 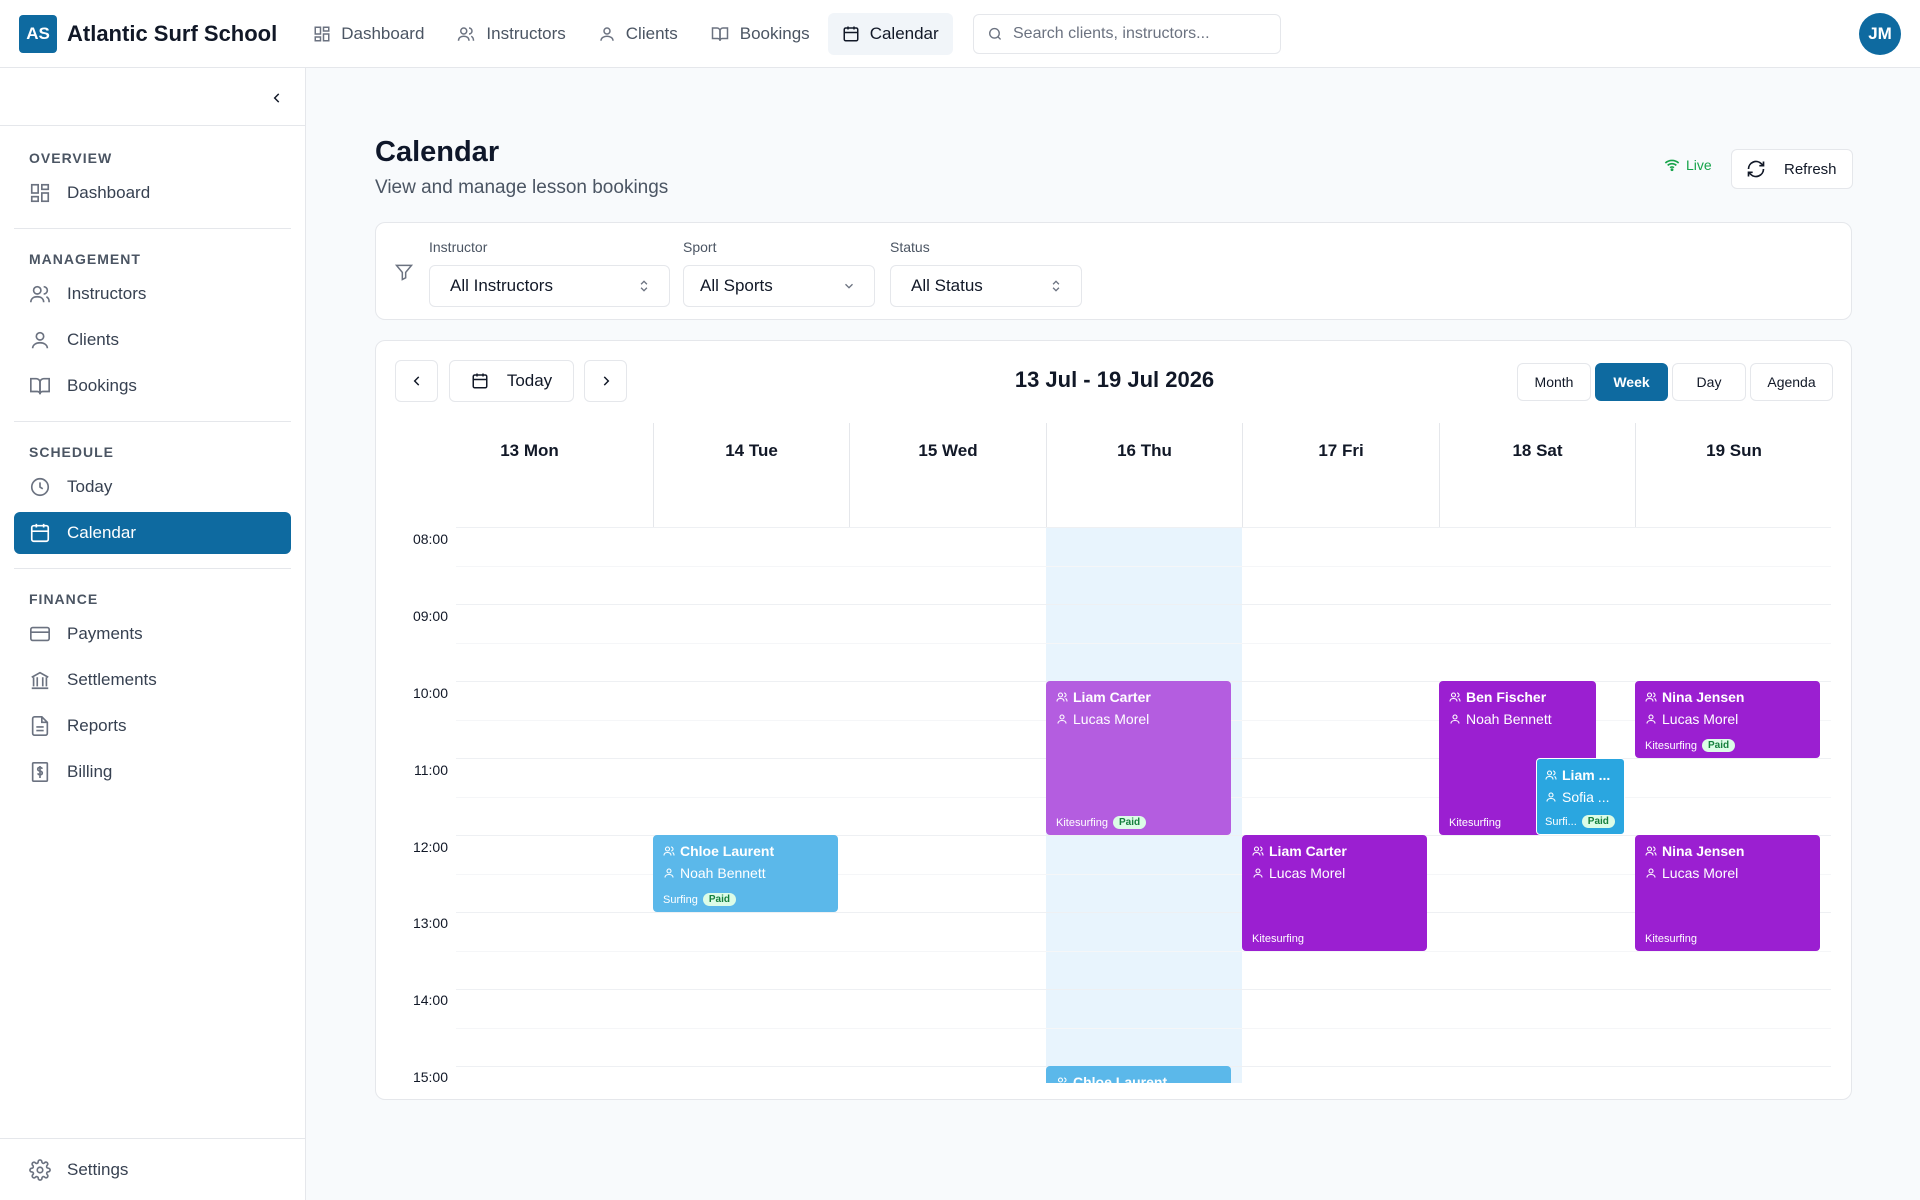 What do you see at coordinates (605, 381) in the screenshot?
I see `next-week-button` at bounding box center [605, 381].